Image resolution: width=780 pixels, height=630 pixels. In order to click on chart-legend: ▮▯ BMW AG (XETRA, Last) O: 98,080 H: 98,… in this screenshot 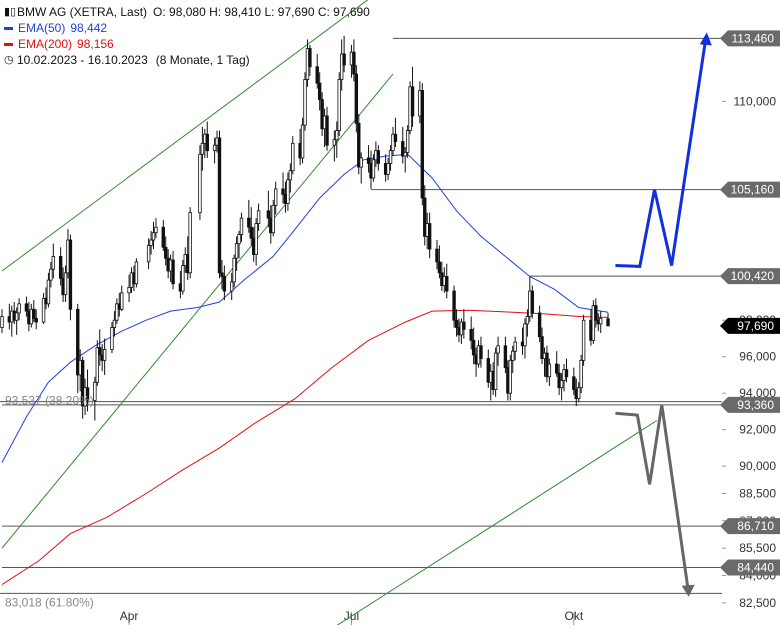, I will do `click(187, 36)`.